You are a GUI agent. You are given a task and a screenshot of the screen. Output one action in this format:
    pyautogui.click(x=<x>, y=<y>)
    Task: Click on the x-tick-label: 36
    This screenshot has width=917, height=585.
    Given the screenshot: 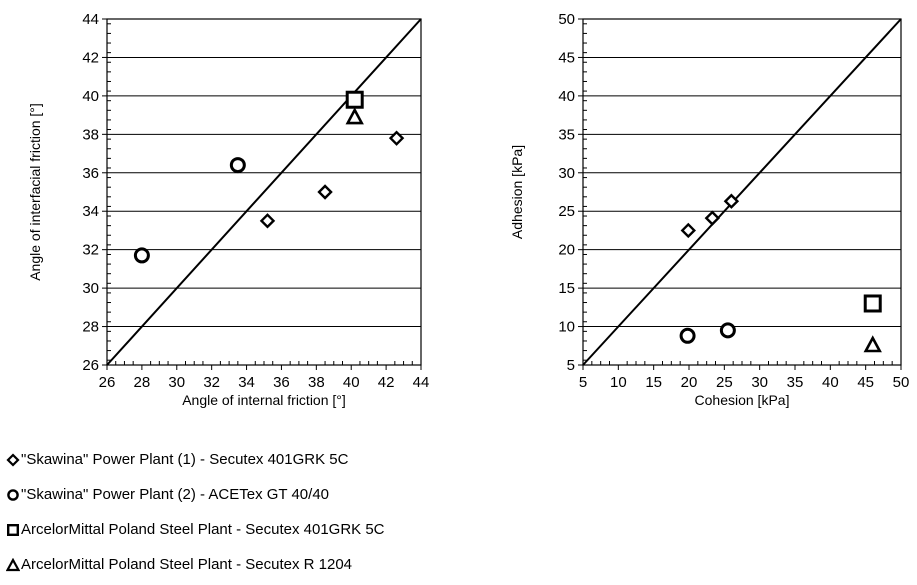 What is the action you would take?
    pyautogui.click(x=281, y=382)
    